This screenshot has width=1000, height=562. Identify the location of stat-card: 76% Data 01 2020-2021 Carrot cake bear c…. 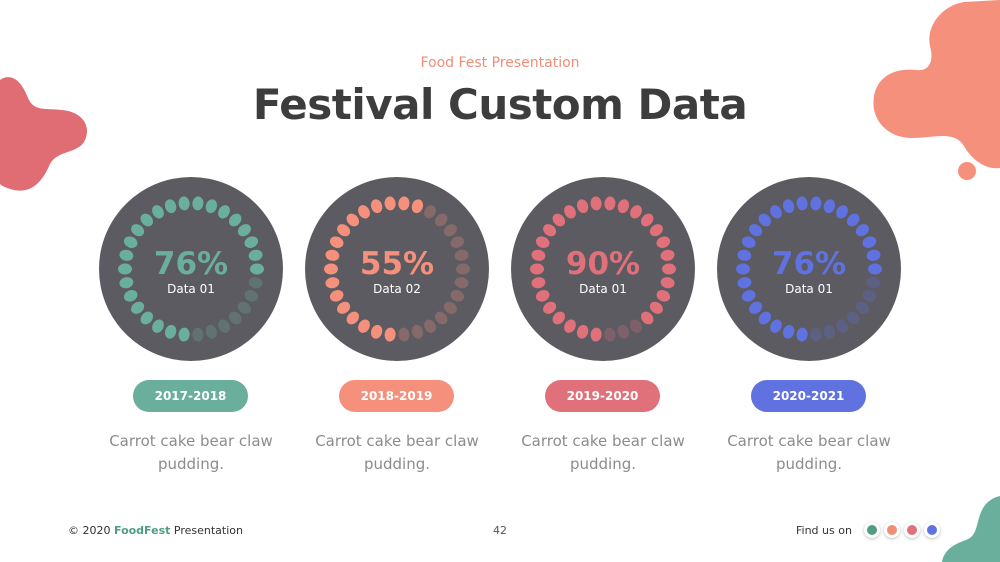
(809, 326).